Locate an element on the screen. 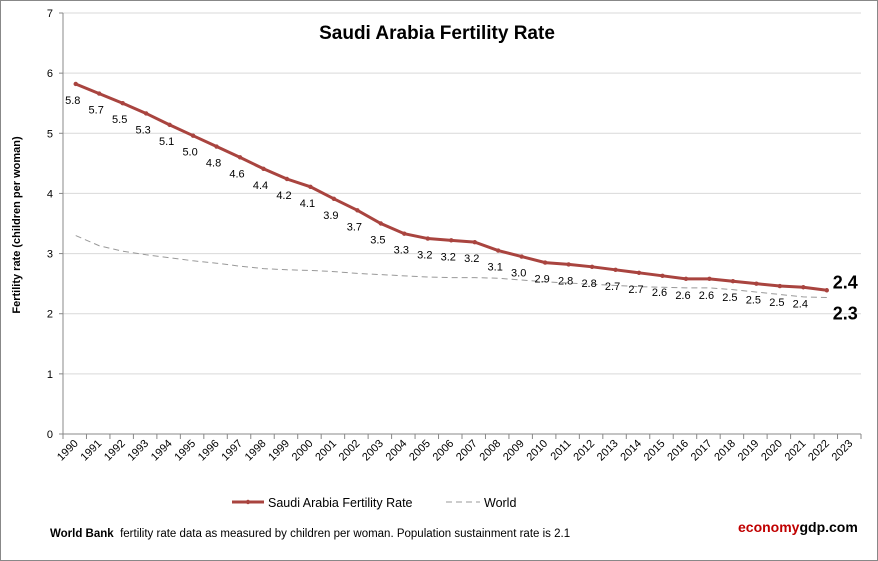 The width and height of the screenshot is (878, 561). data-label: 5.7 is located at coordinates (96, 111).